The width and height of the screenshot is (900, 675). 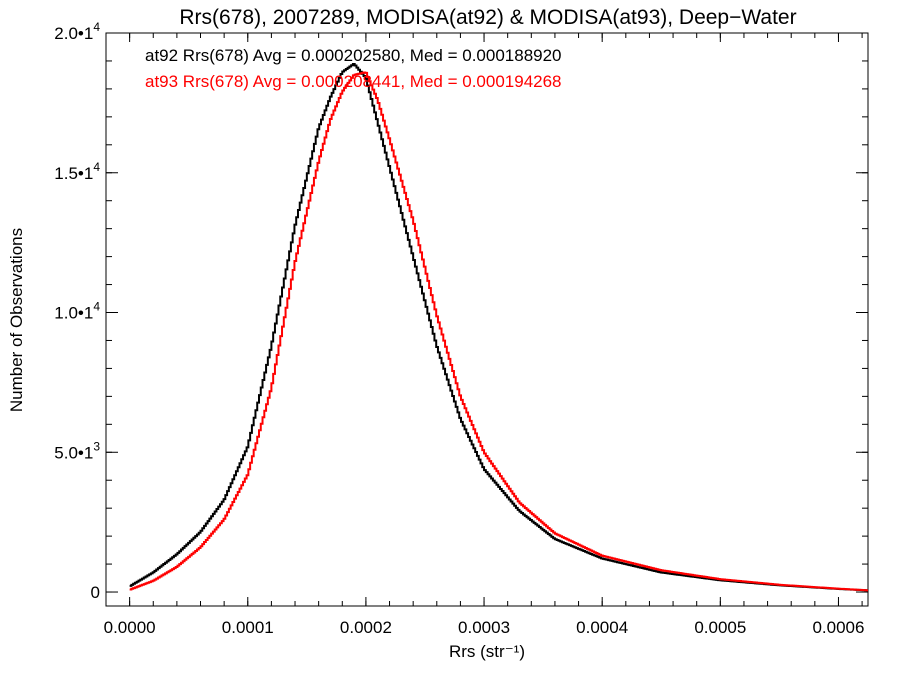 What do you see at coordinates (77, 171) in the screenshot?
I see `y-tick-label: 1.5•14` at bounding box center [77, 171].